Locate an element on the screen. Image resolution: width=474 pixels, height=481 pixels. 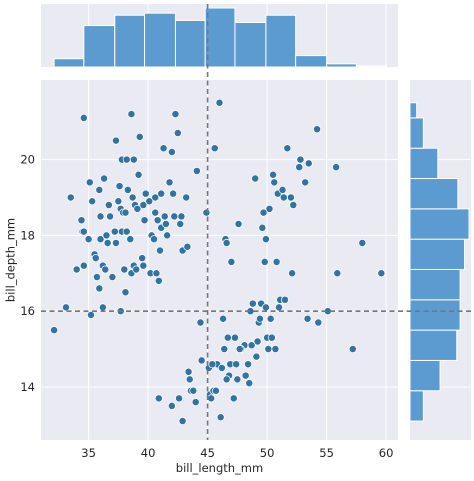
x-tick-label: 45 is located at coordinates (207, 453).